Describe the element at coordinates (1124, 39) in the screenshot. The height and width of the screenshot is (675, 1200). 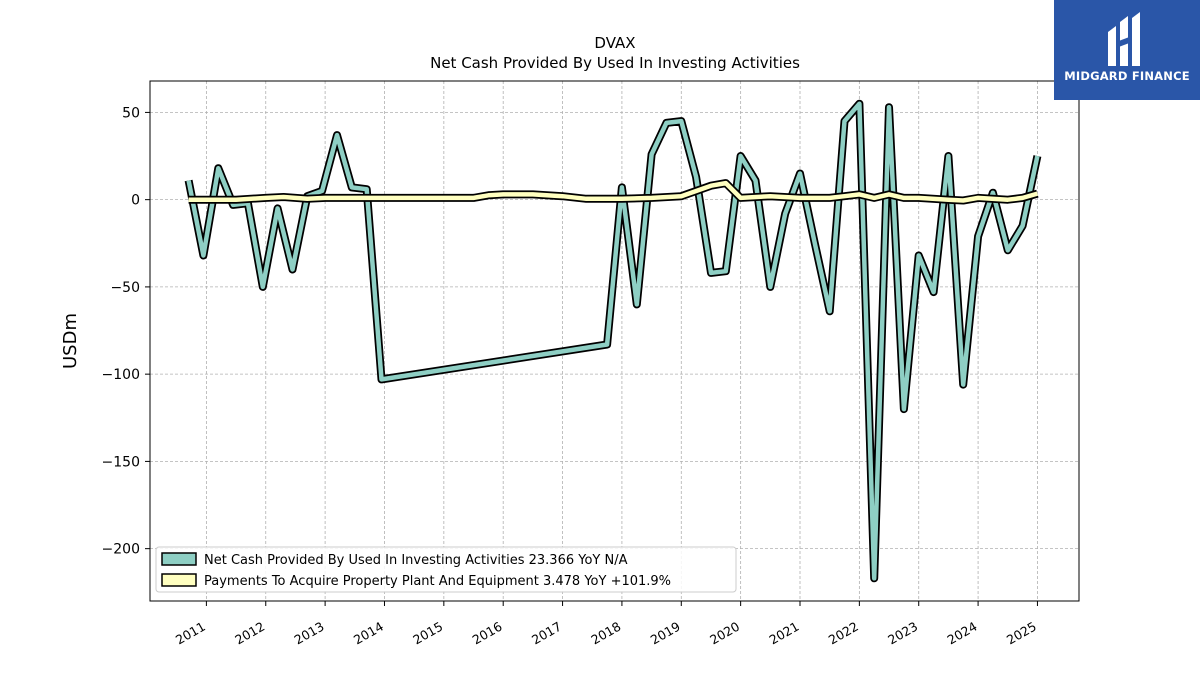
I see `brand-mark-icon` at that location.